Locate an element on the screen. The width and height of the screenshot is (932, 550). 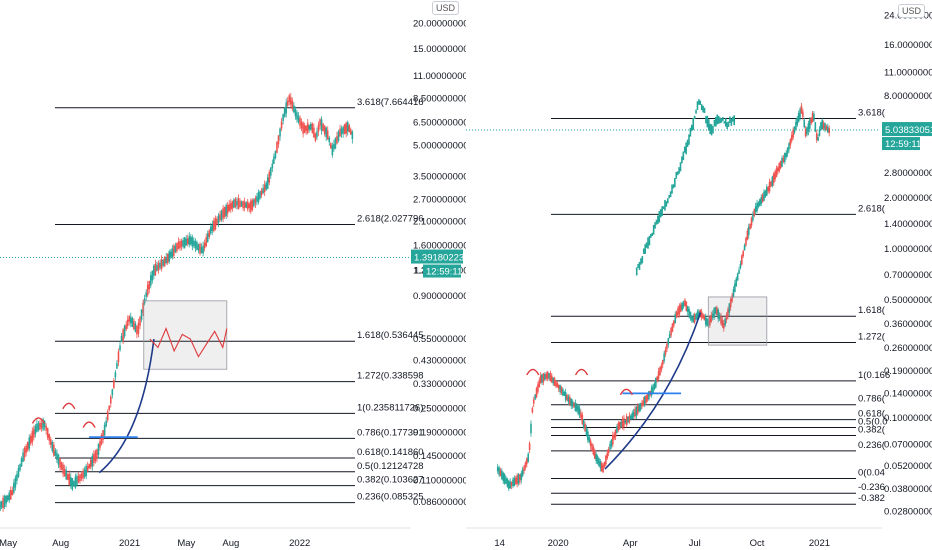
right-currency-label: USD is located at coordinates (912, 11).